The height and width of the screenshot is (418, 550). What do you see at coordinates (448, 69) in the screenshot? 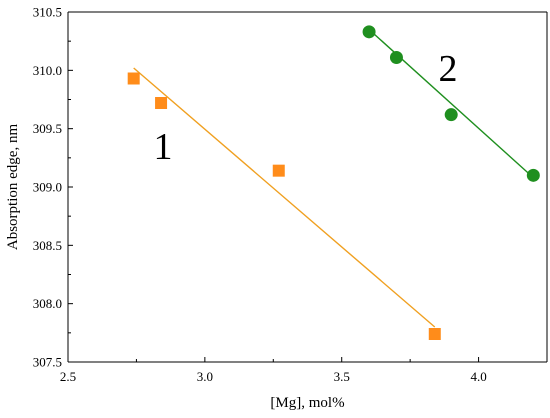
I see `series-label-2: 2` at bounding box center [448, 69].